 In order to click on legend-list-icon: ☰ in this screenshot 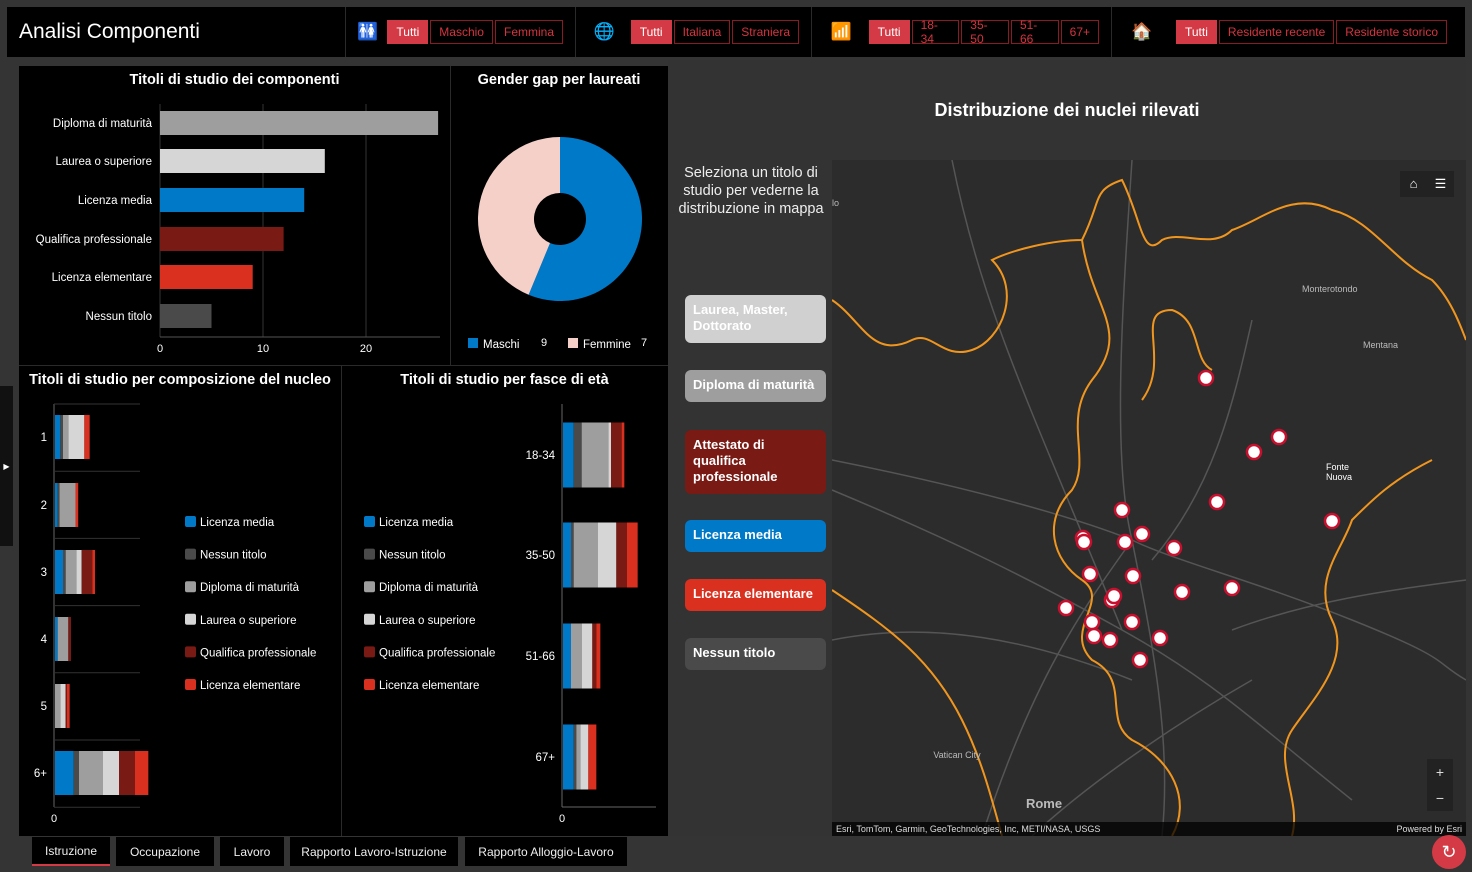, I will do `click(1440, 183)`.